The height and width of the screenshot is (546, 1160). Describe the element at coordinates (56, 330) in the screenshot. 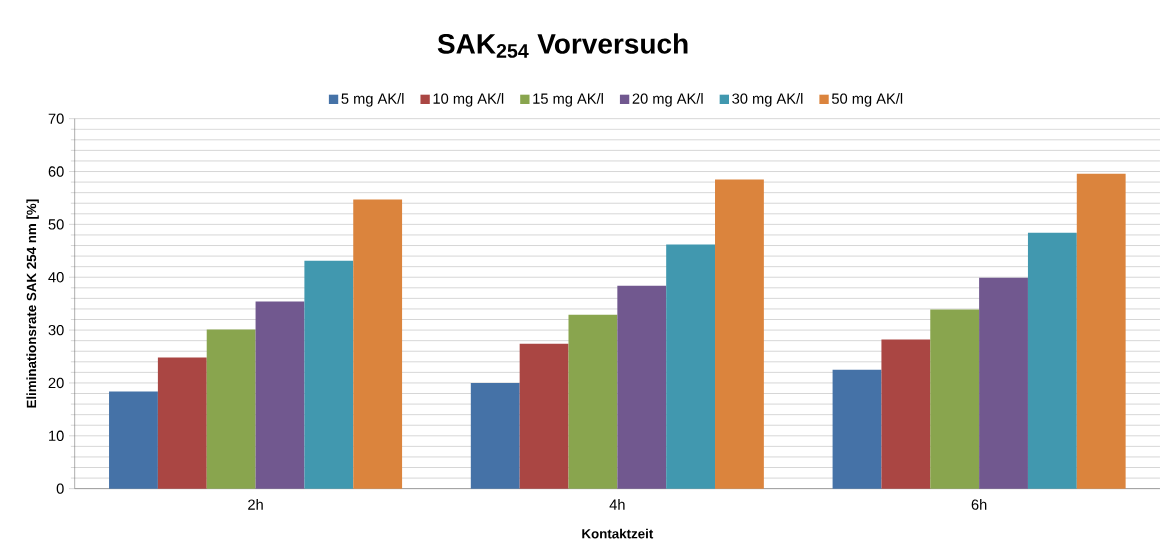

I see `y-tick-label: 30` at that location.